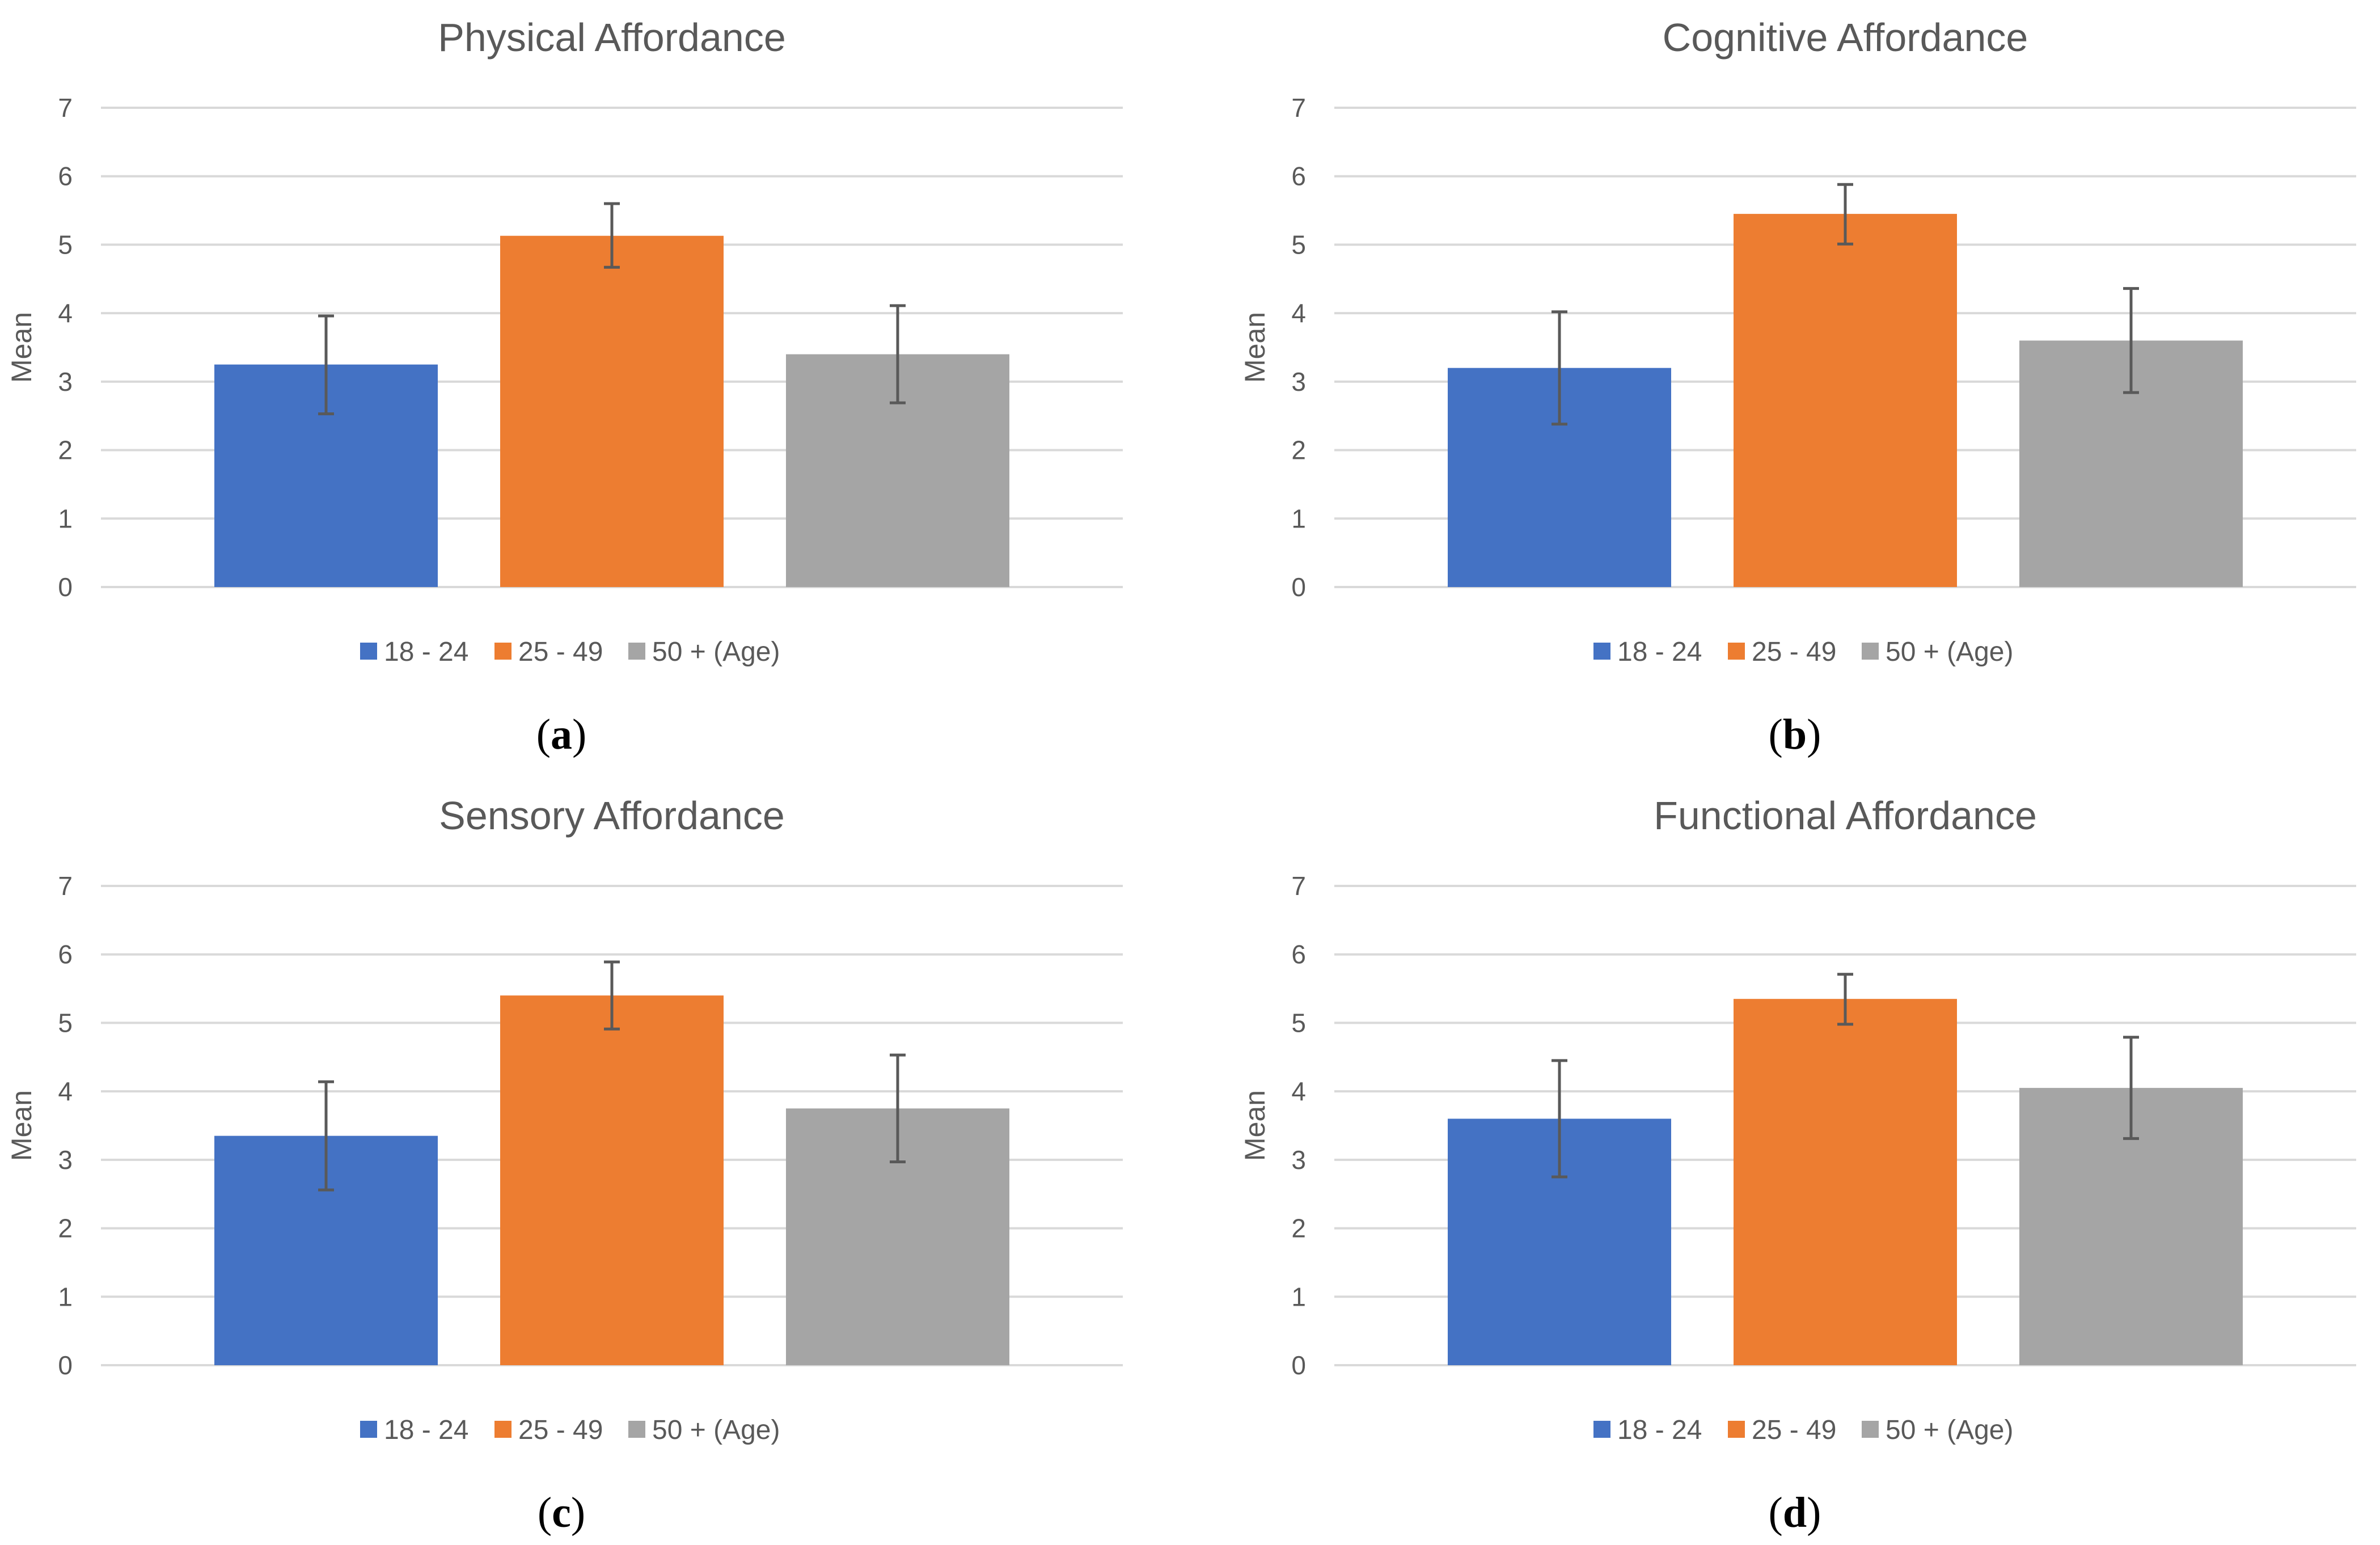 The width and height of the screenshot is (2380, 1545). I want to click on panel-caption-letter: d, so click(1795, 1512).